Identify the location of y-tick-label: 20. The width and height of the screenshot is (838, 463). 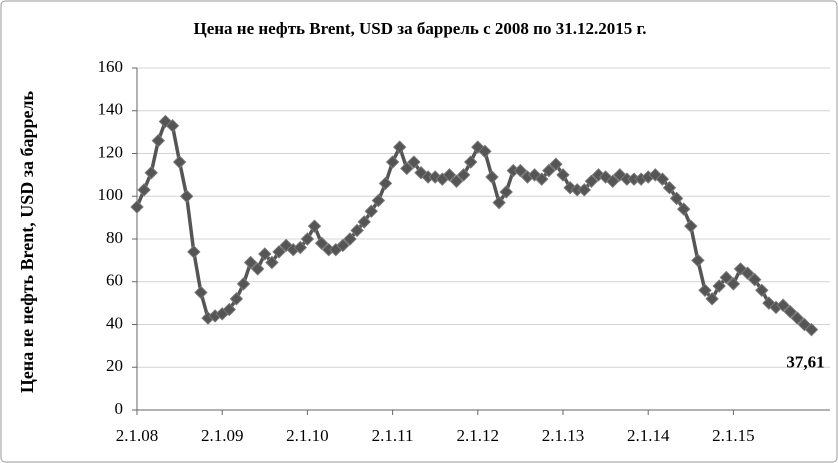
(114, 365).